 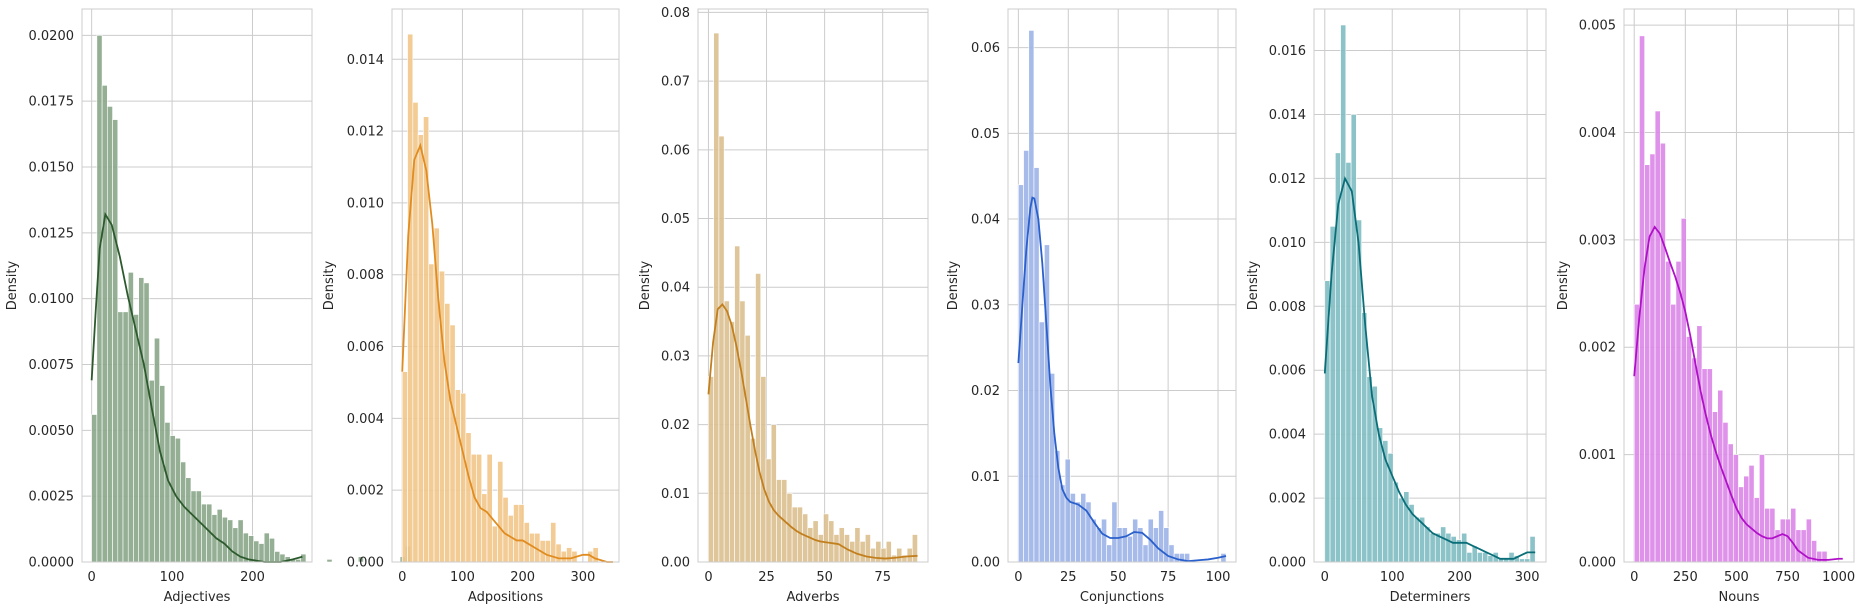 I want to click on x-axis-label: Conjunctions, so click(x=1122, y=597).